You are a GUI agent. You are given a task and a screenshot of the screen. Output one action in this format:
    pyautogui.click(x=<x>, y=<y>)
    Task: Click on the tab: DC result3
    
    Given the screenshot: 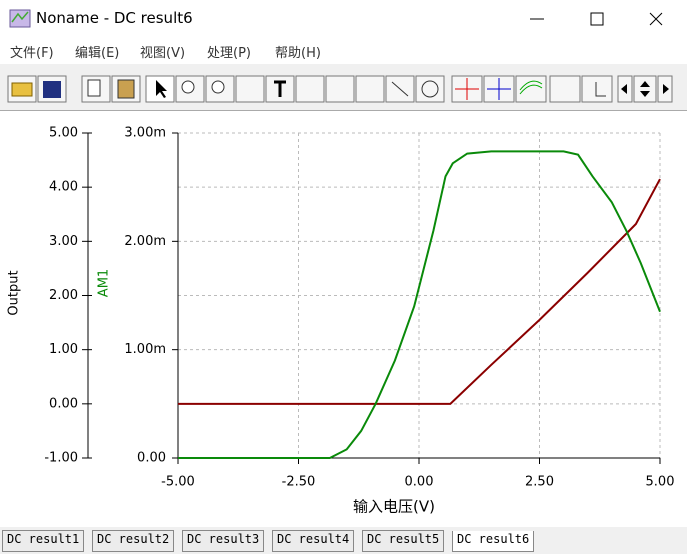 What is the action you would take?
    pyautogui.click(x=223, y=541)
    